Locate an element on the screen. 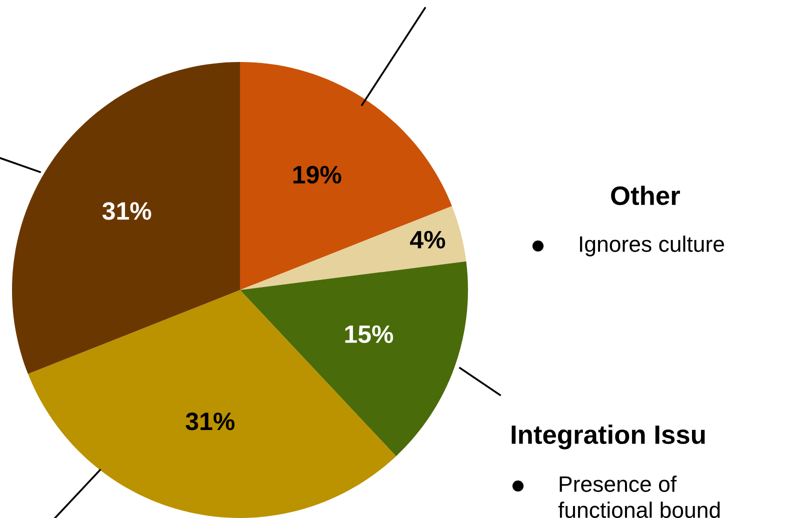 The height and width of the screenshot is (518, 790). text: Presence of is located at coordinates (618, 484).